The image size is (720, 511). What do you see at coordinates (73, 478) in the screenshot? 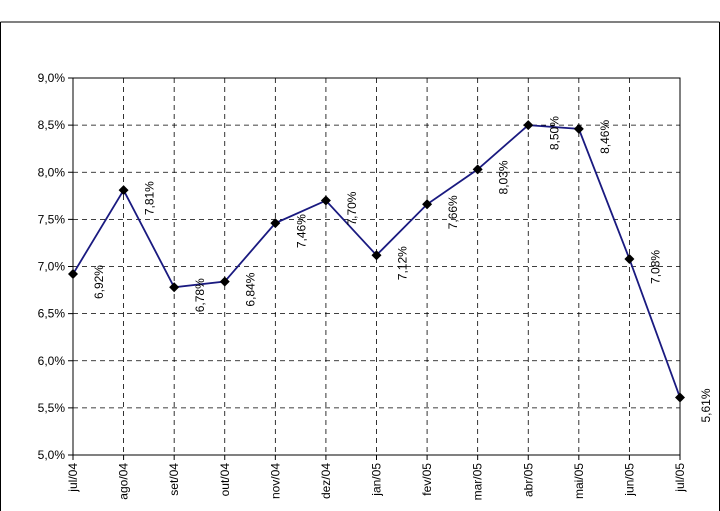
I see `x-tick-label: jul/04` at bounding box center [73, 478].